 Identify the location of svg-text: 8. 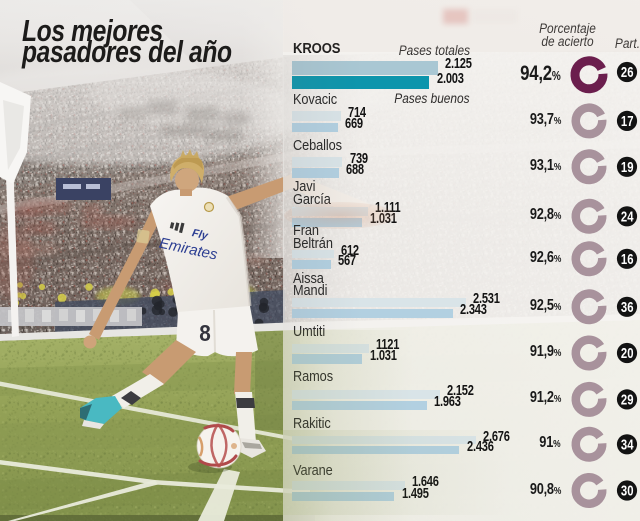
(205, 333).